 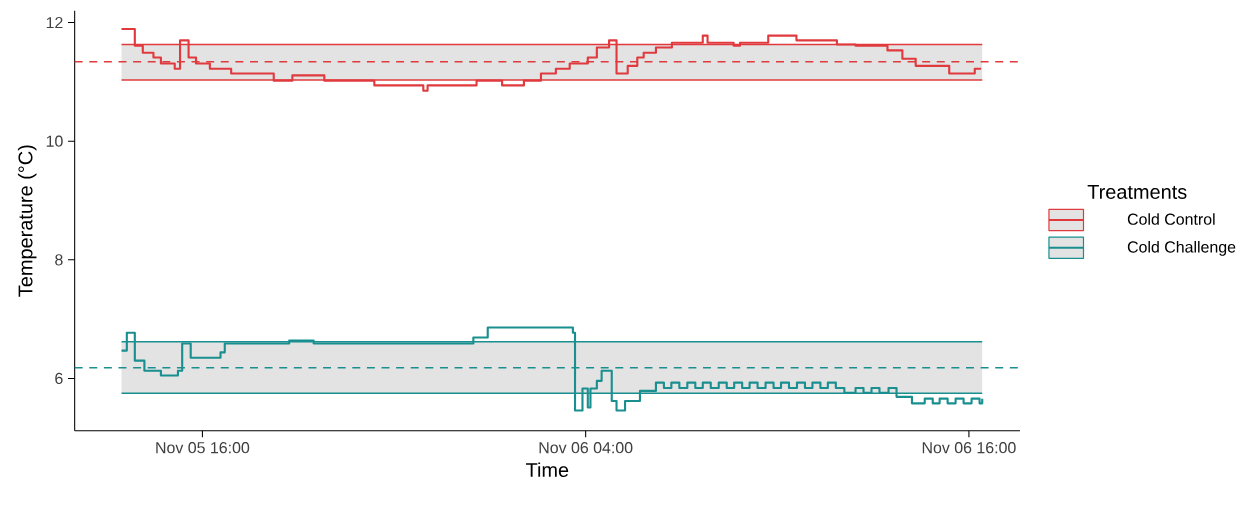 I want to click on y-tick-label: 10, so click(x=54, y=141).